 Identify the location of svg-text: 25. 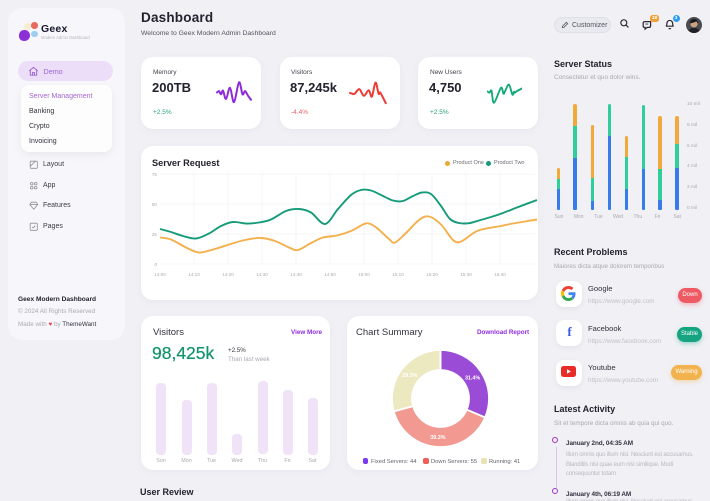
(155, 234).